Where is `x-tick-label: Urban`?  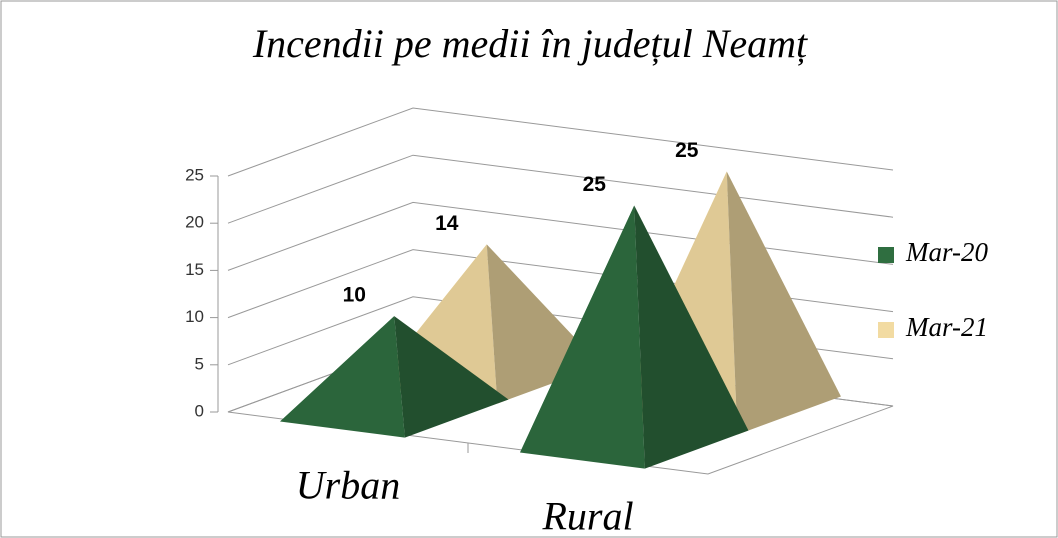 x-tick-label: Urban is located at coordinates (348, 485).